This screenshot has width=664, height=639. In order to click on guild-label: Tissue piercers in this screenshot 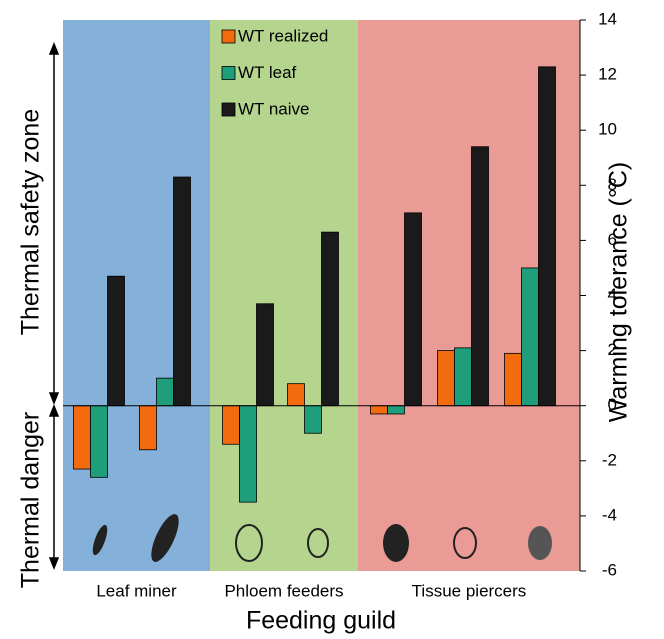, I will do `click(469, 590)`.